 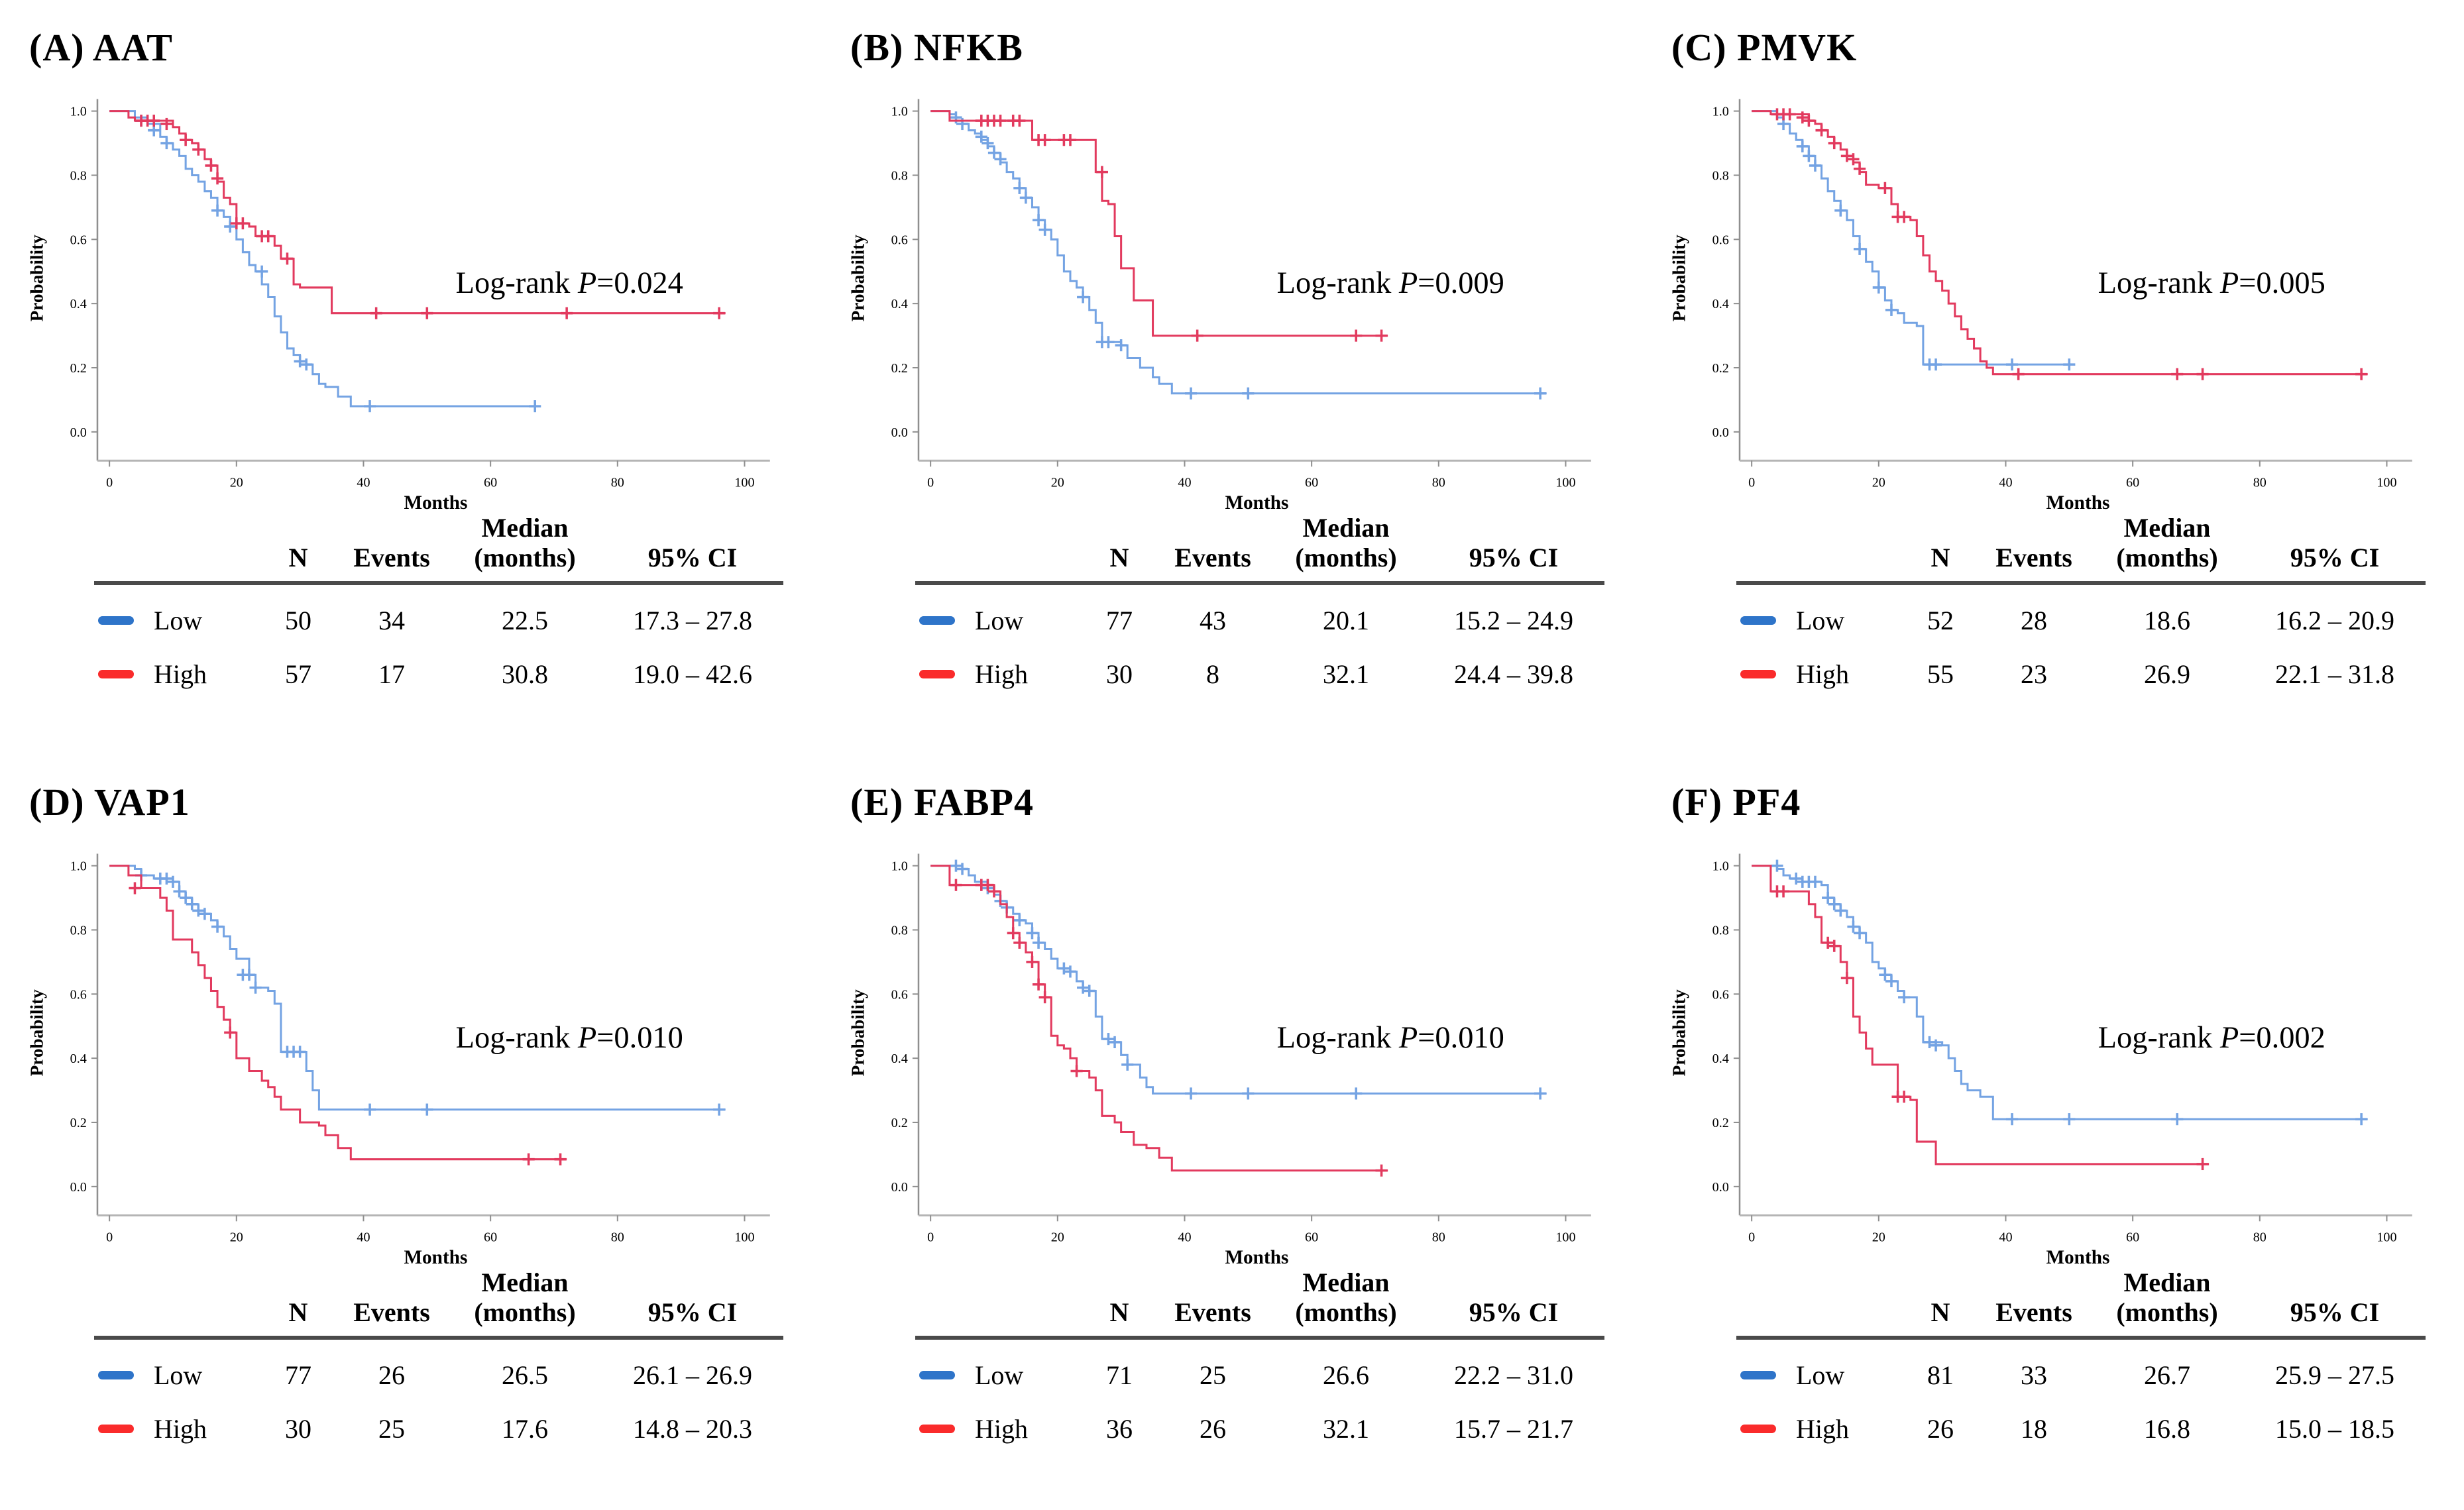 What do you see at coordinates (1390, 1038) in the screenshot?
I see `logrank-text: Log-rank P=0.010` at bounding box center [1390, 1038].